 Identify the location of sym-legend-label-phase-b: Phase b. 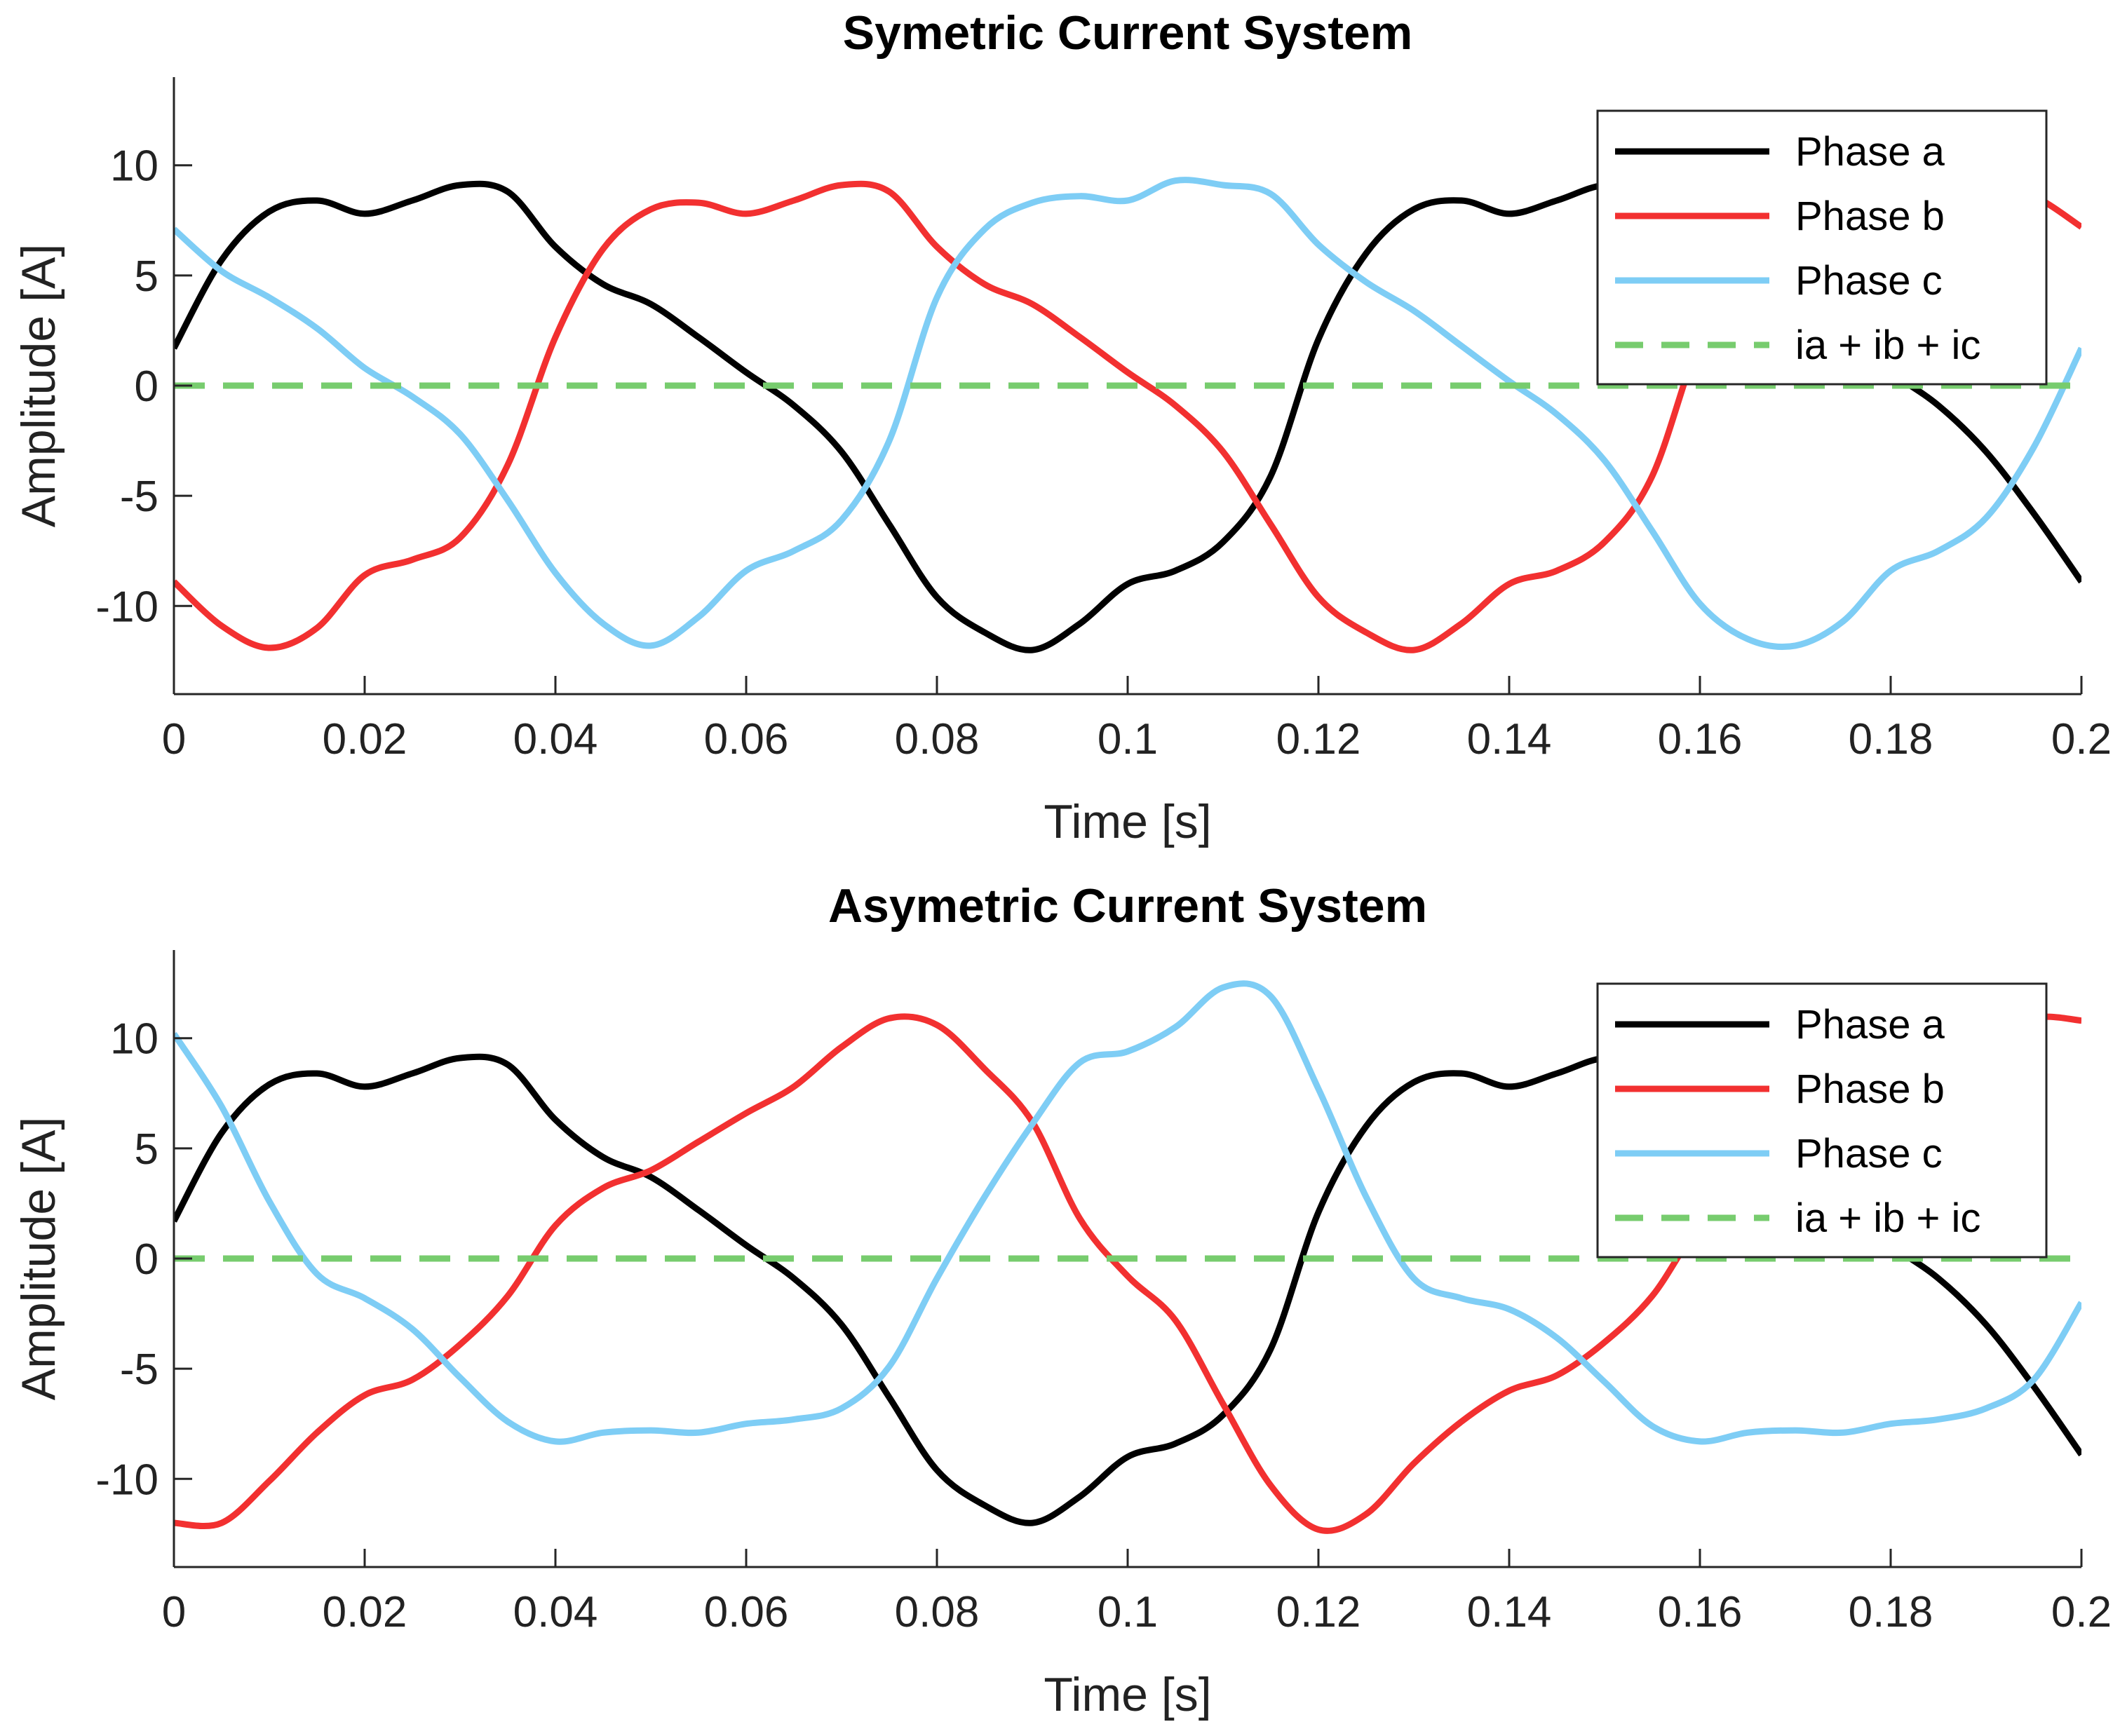
(1870, 216).